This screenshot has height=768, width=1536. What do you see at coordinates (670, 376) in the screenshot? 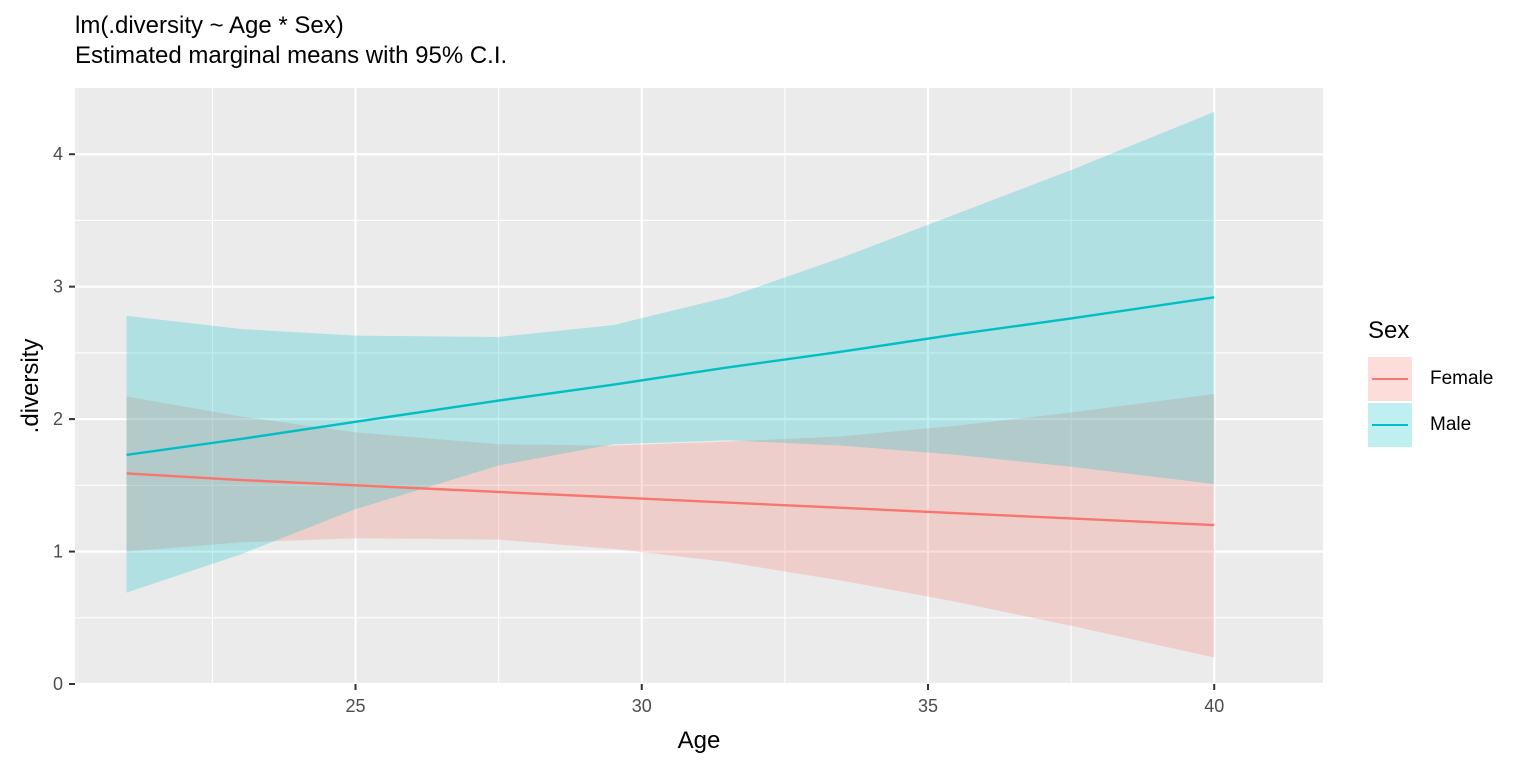
I see `fit-line-male` at bounding box center [670, 376].